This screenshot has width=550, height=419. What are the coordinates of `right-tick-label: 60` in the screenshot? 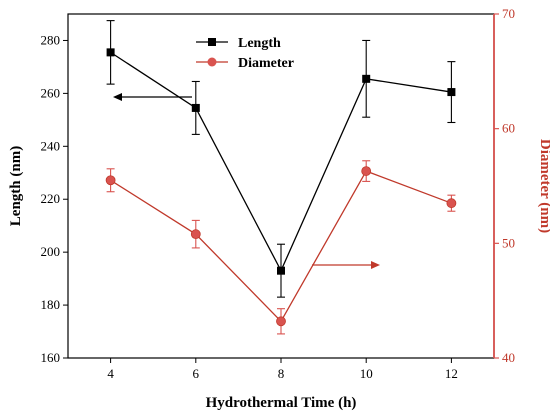 It's located at (508, 128).